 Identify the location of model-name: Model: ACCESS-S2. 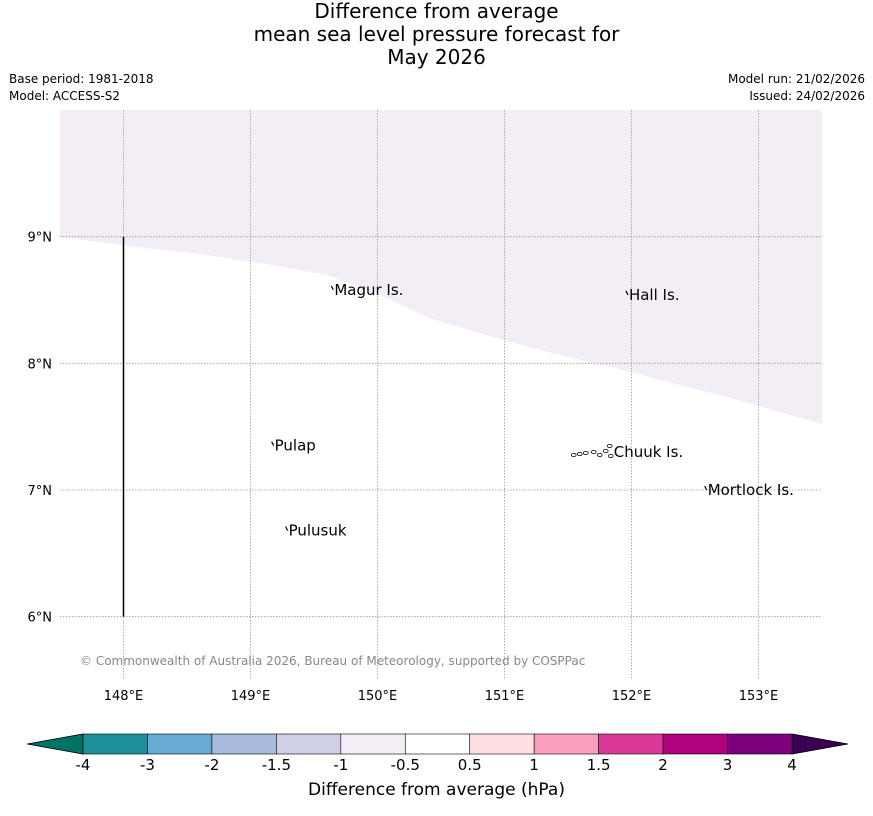
(65, 96).